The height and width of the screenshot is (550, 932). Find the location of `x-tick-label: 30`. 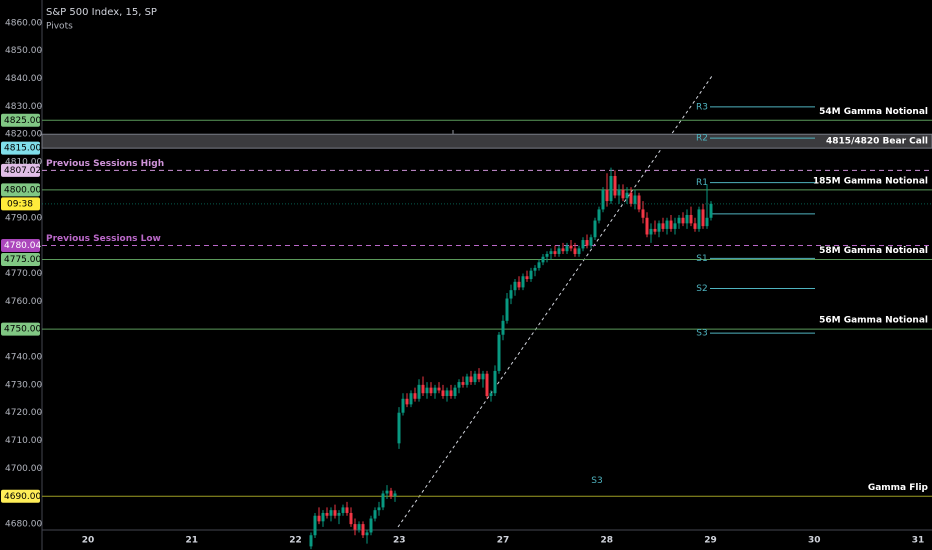

x-tick-label: 30 is located at coordinates (814, 541).